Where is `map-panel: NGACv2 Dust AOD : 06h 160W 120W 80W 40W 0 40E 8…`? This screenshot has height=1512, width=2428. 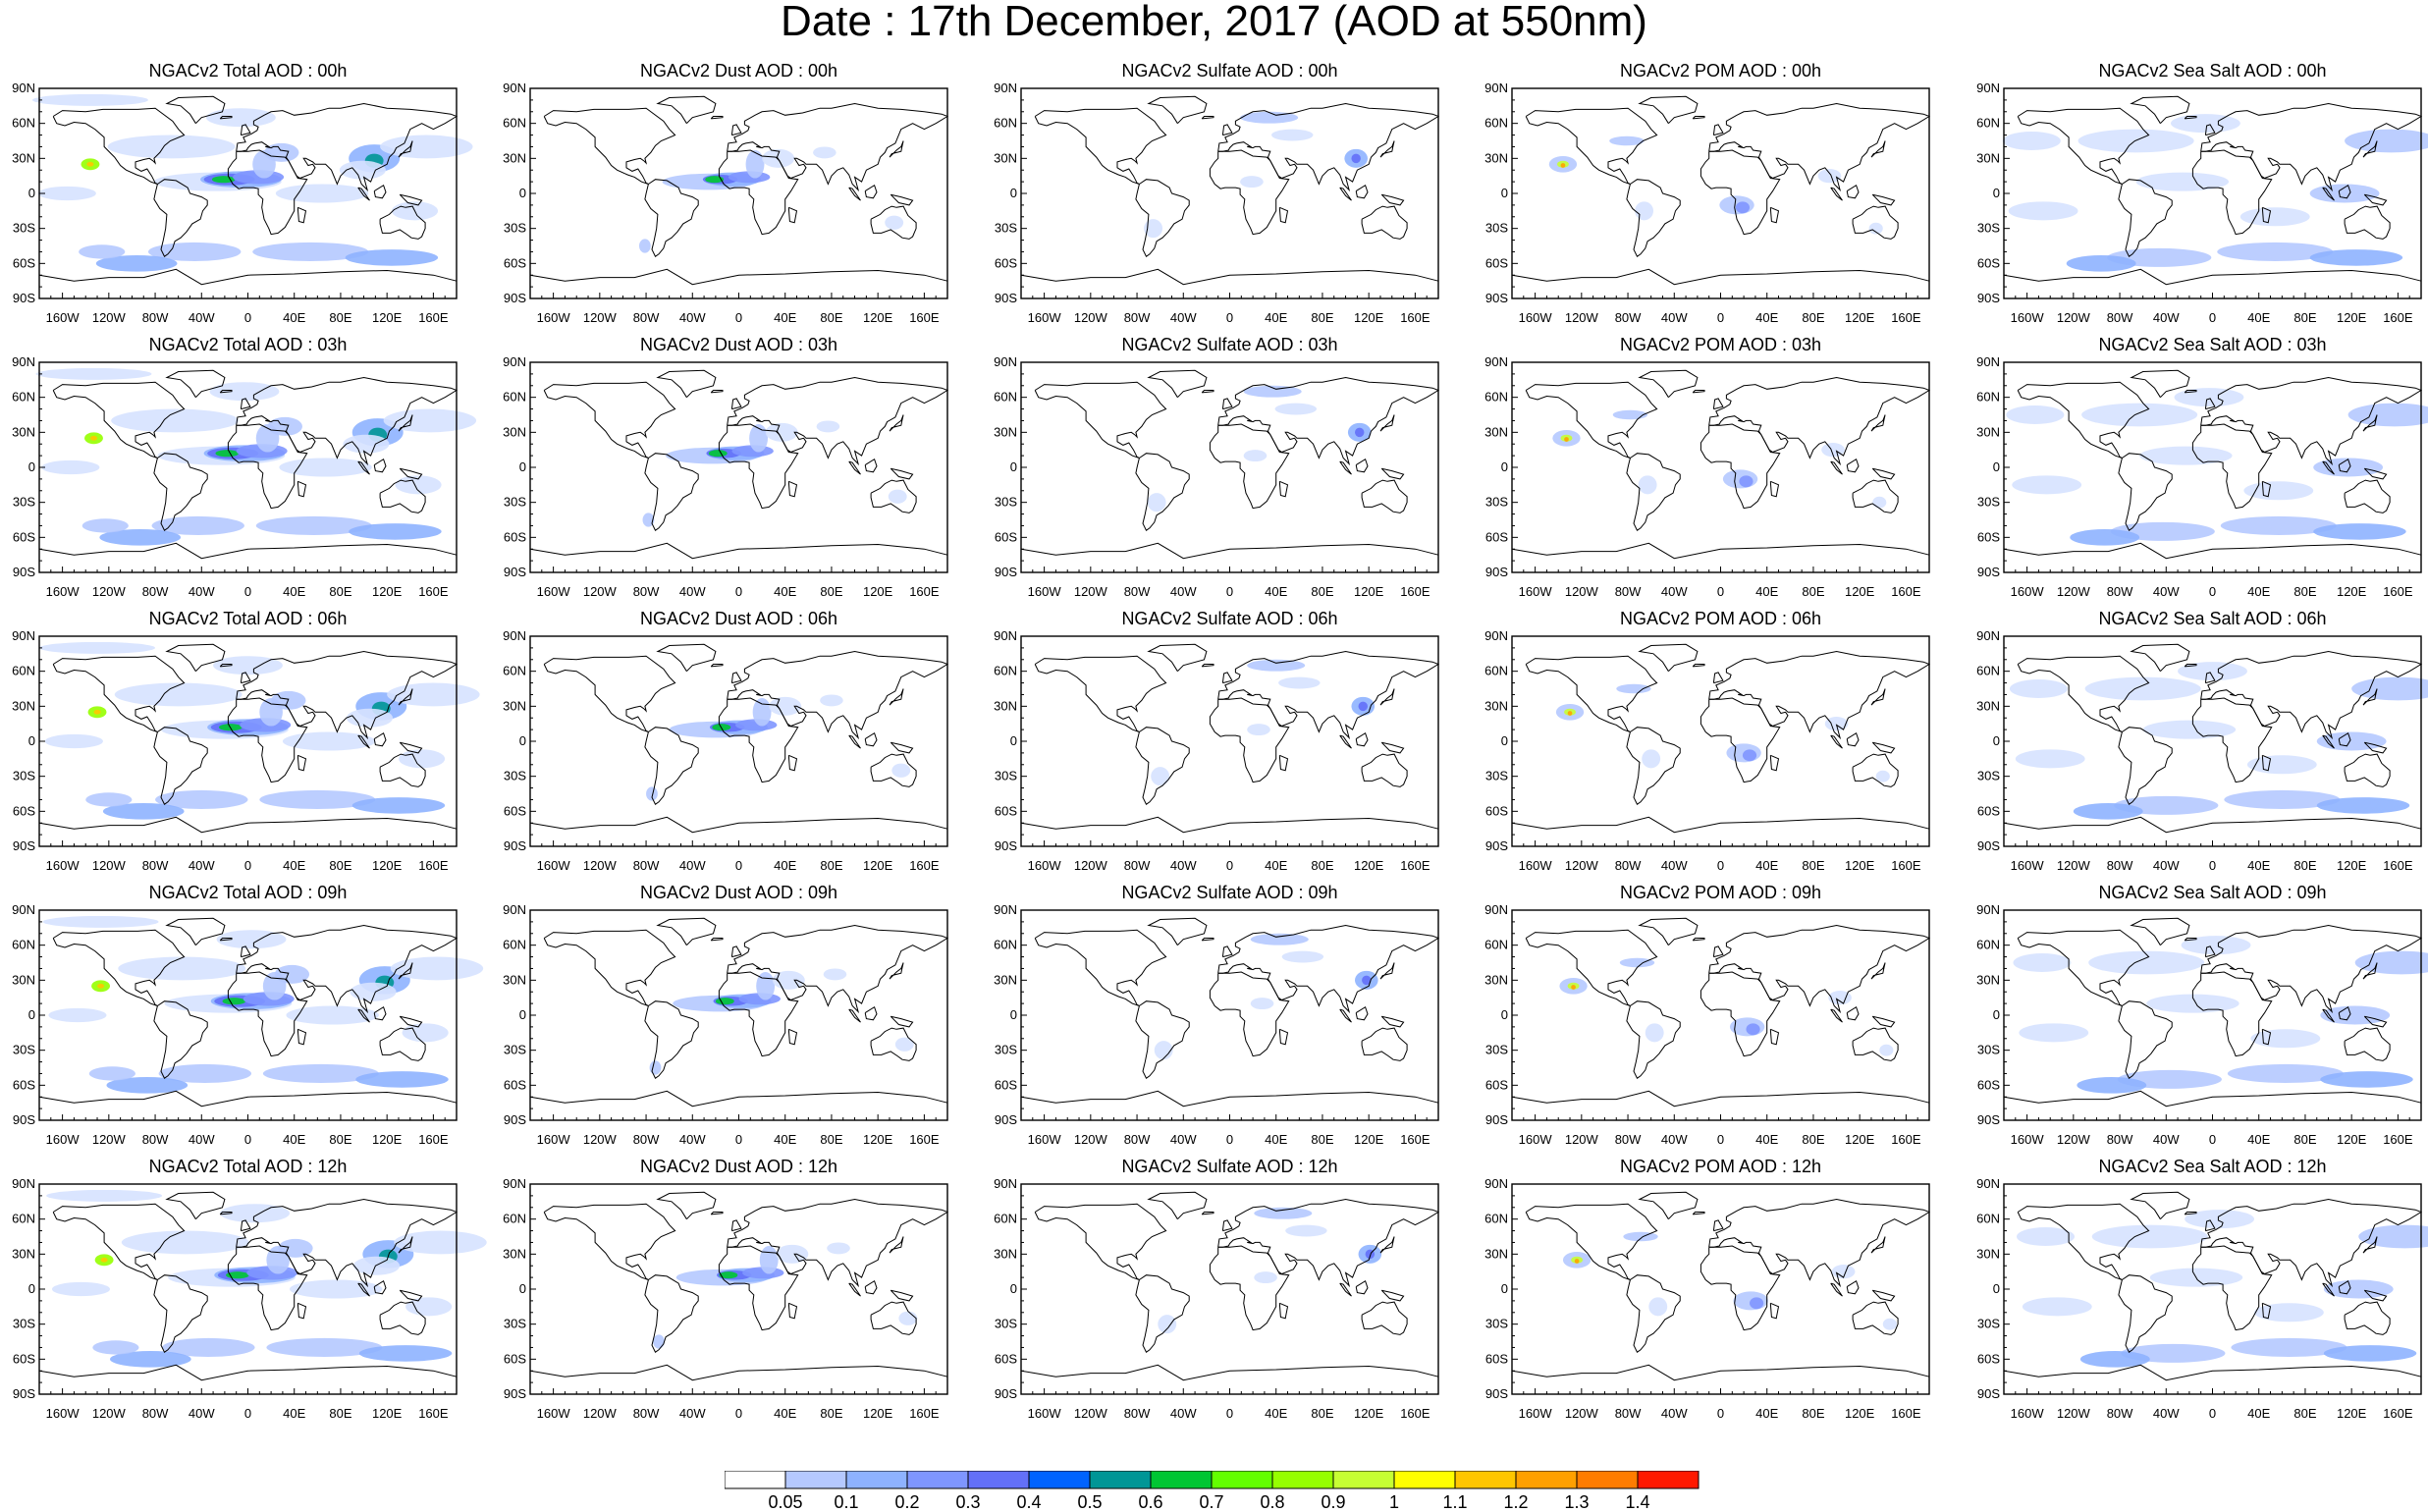 map-panel: NGACv2 Dust AOD : 06h 160W 120W 80W 40W 0 40E 8… is located at coordinates (726, 747).